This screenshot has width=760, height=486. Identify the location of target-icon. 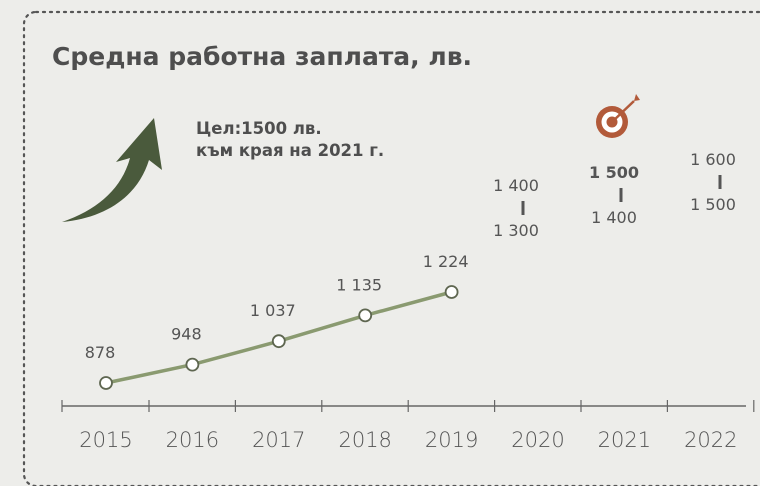
(618, 116).